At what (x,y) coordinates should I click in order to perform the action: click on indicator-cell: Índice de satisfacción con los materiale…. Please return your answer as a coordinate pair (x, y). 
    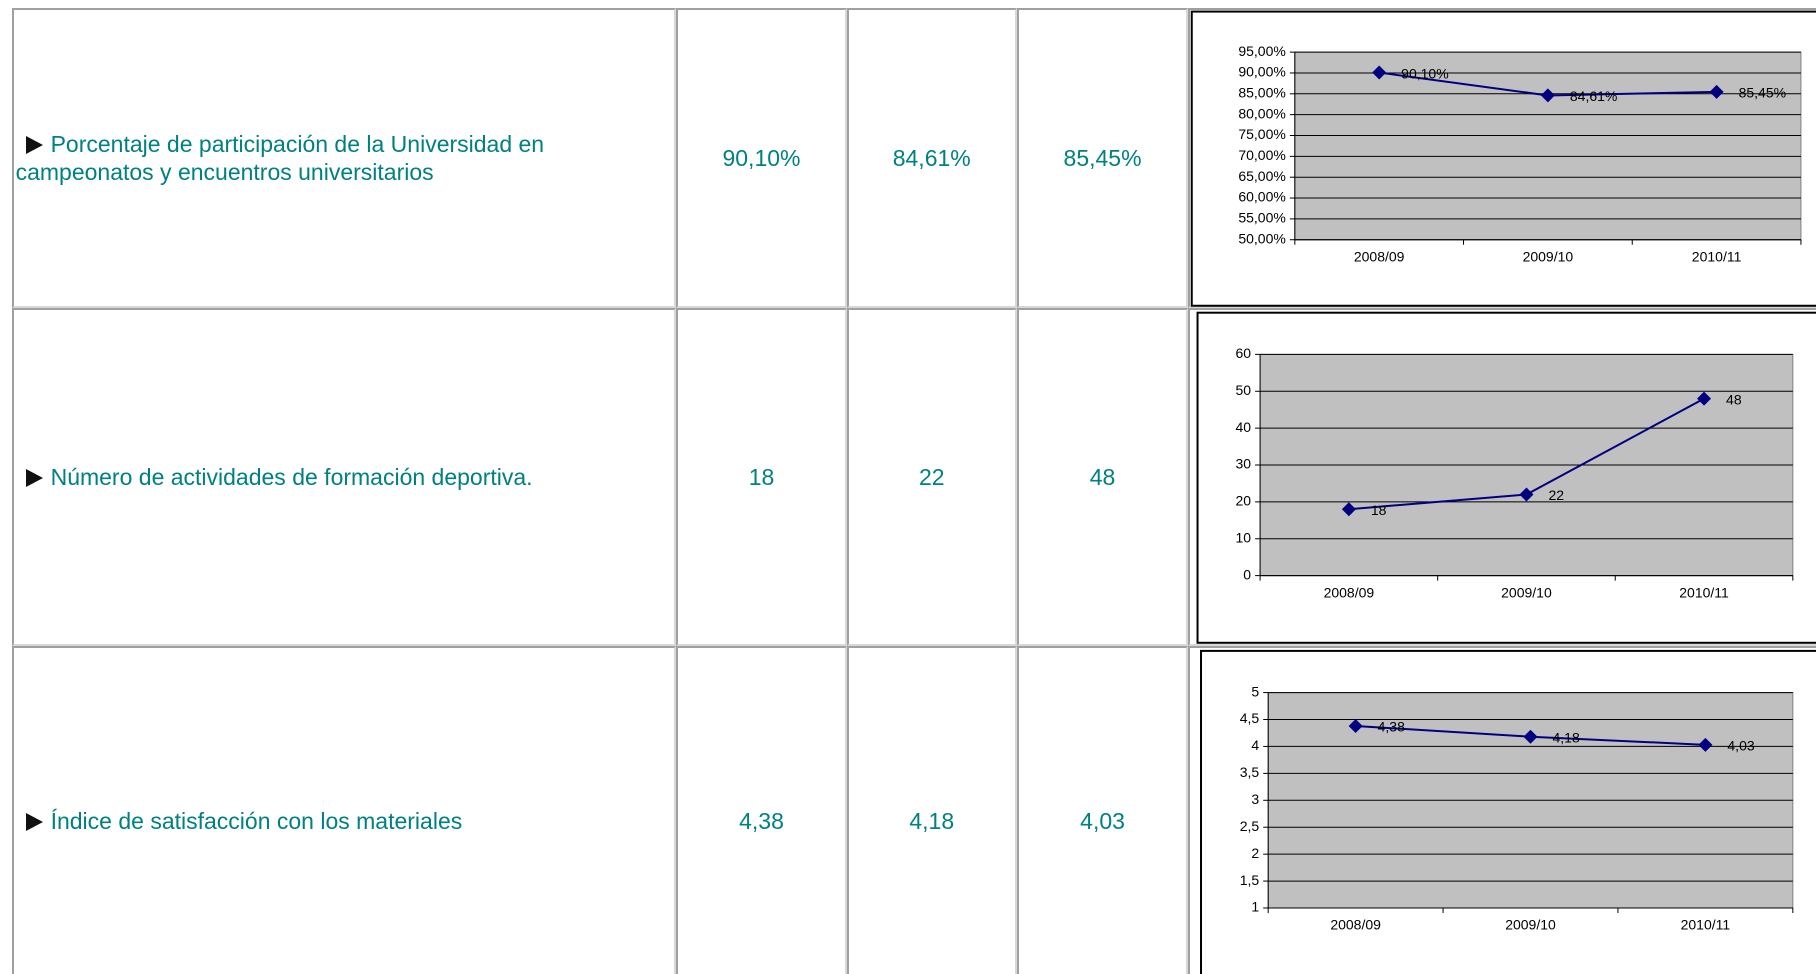
    Looking at the image, I should click on (344, 810).